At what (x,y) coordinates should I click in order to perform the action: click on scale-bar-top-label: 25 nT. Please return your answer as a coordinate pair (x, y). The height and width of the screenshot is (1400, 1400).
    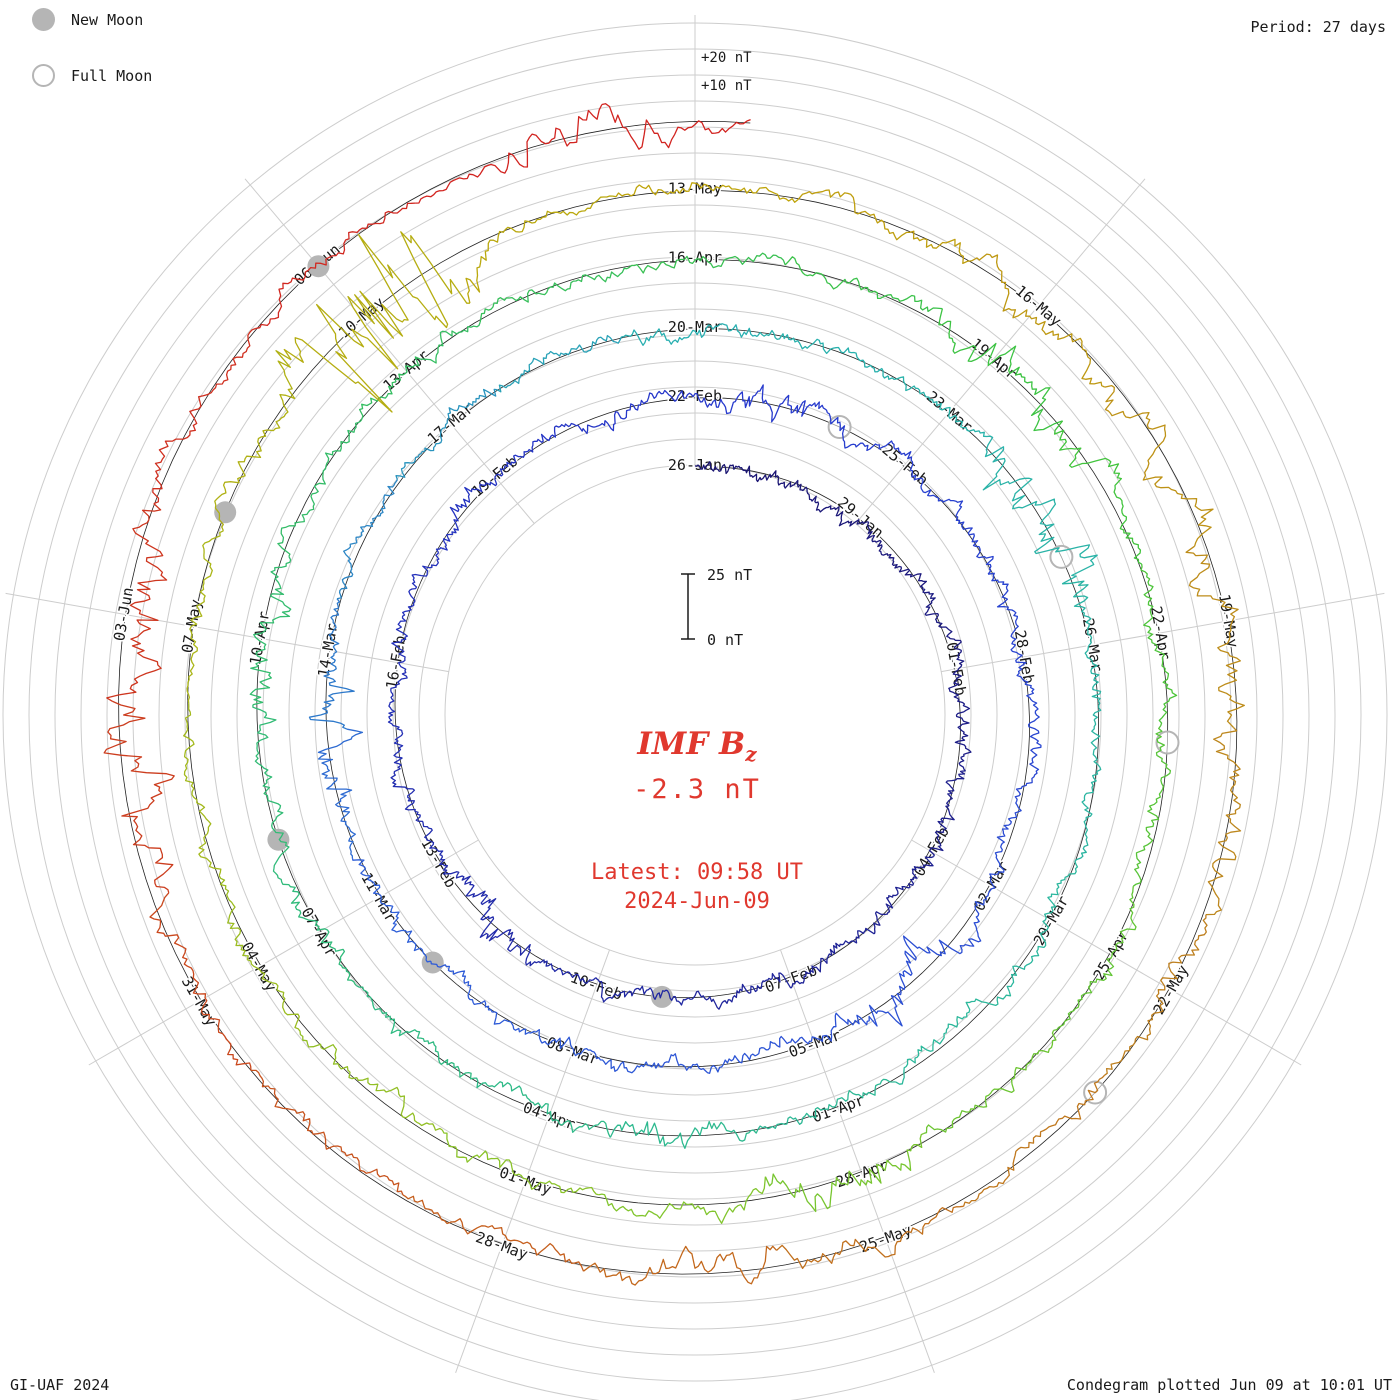
    Looking at the image, I should click on (729, 575).